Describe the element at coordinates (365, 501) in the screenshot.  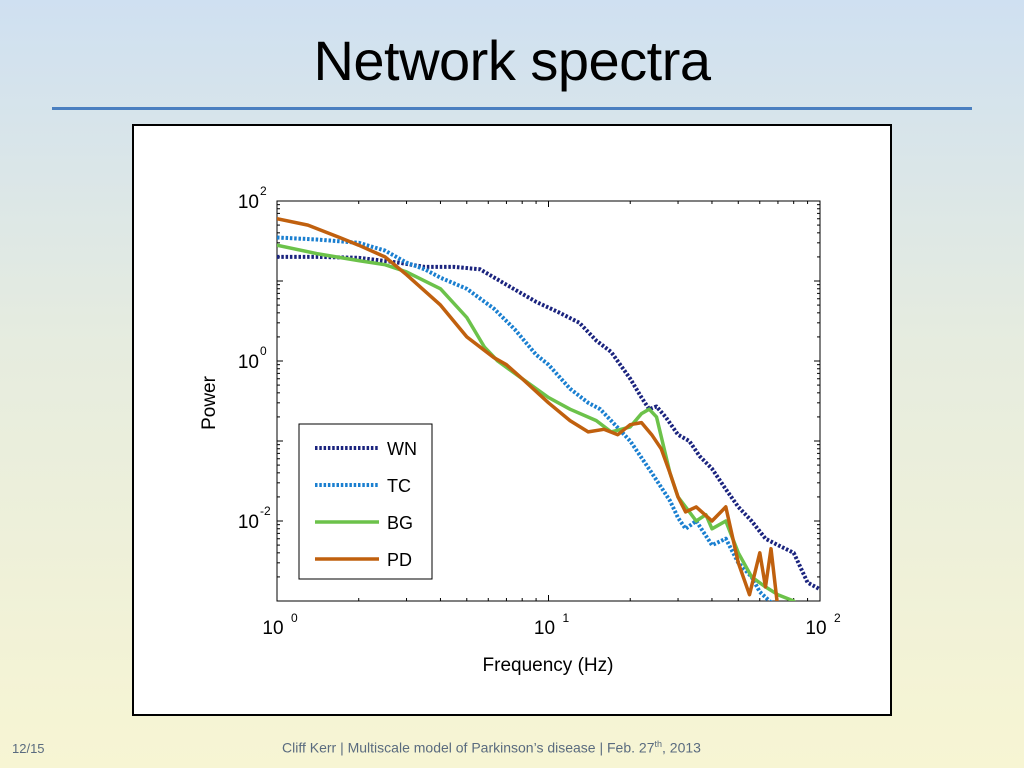
I see `legend: WN TC BG PD` at that location.